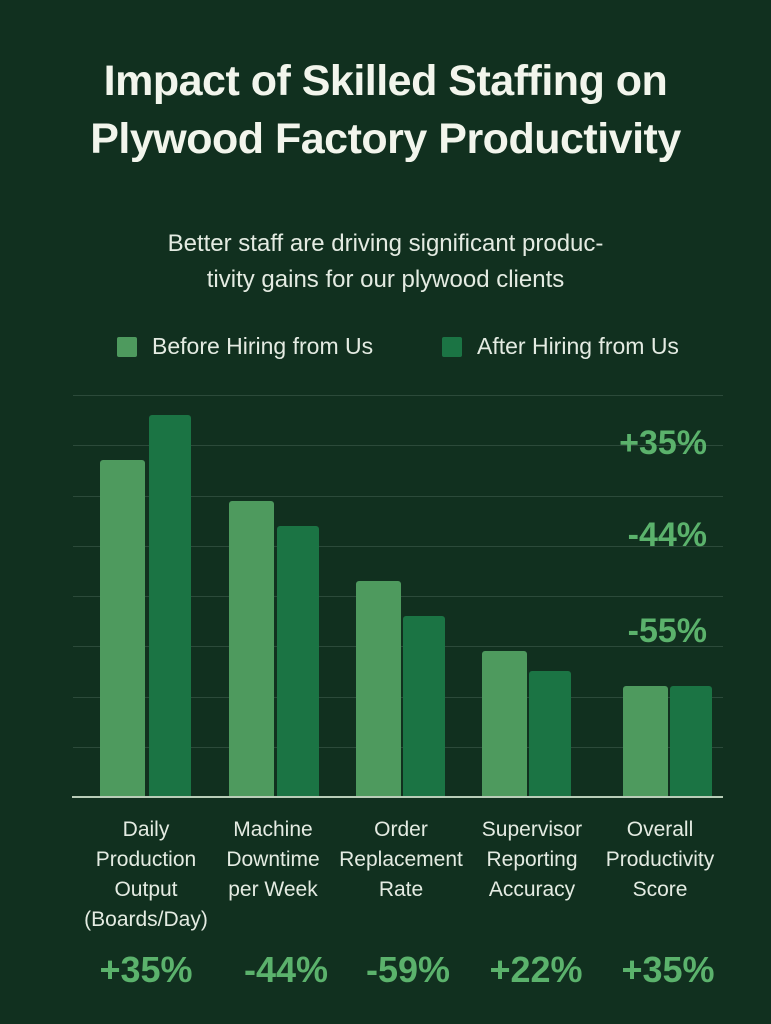 This screenshot has height=1024, width=771. What do you see at coordinates (385, 81) in the screenshot?
I see `title-line-1: Impact of Skilled Staffing on` at bounding box center [385, 81].